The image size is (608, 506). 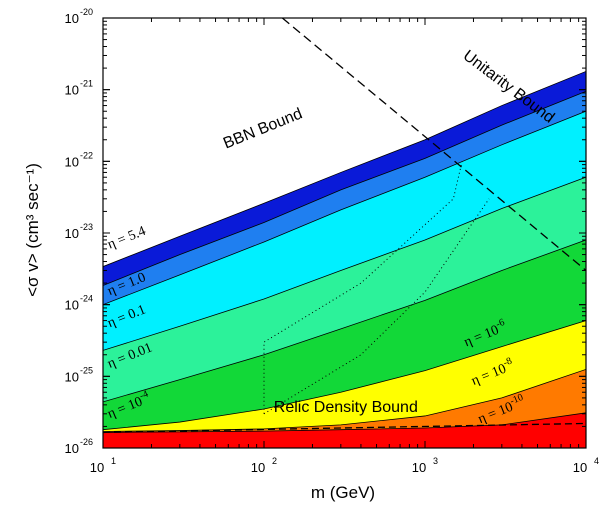 What do you see at coordinates (127, 238) in the screenshot?
I see `eta-label: η = 5.4` at bounding box center [127, 238].